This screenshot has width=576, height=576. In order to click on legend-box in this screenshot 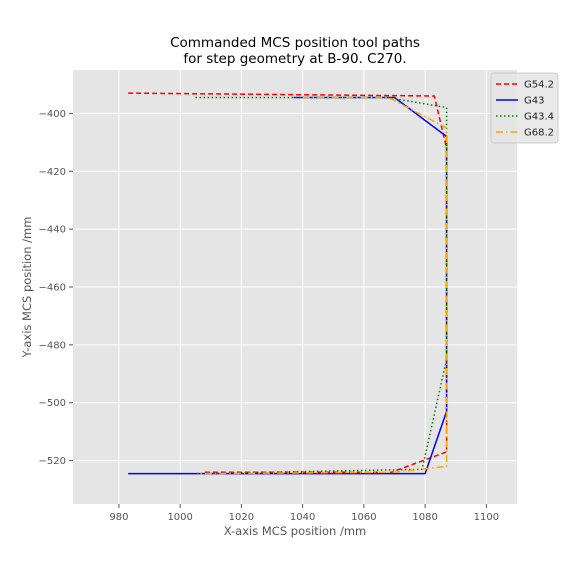, I will do `click(524, 108)`.